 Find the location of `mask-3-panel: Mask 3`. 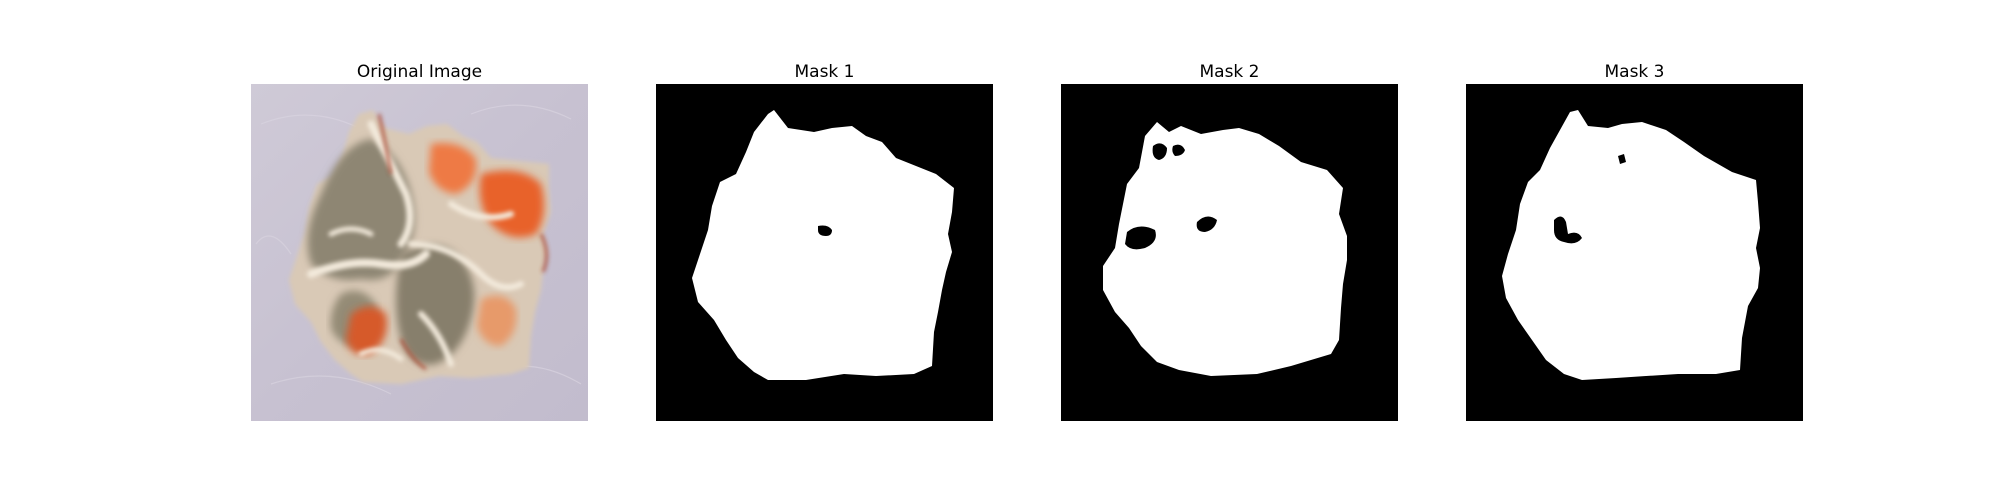

mask-3-panel: Mask 3 is located at coordinates (1634, 241).